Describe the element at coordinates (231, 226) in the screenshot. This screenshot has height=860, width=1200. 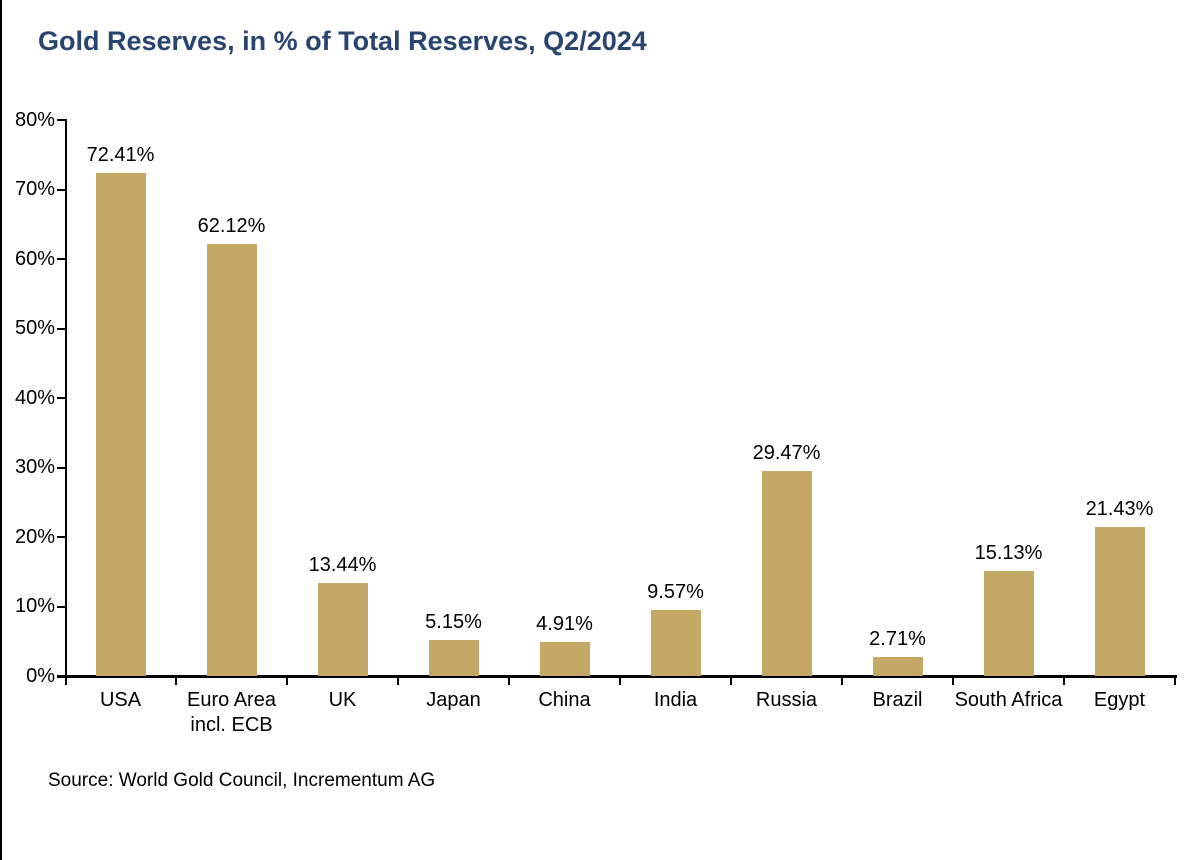
I see `value-label-euro-area-incl-ecb: 62.12%` at that location.